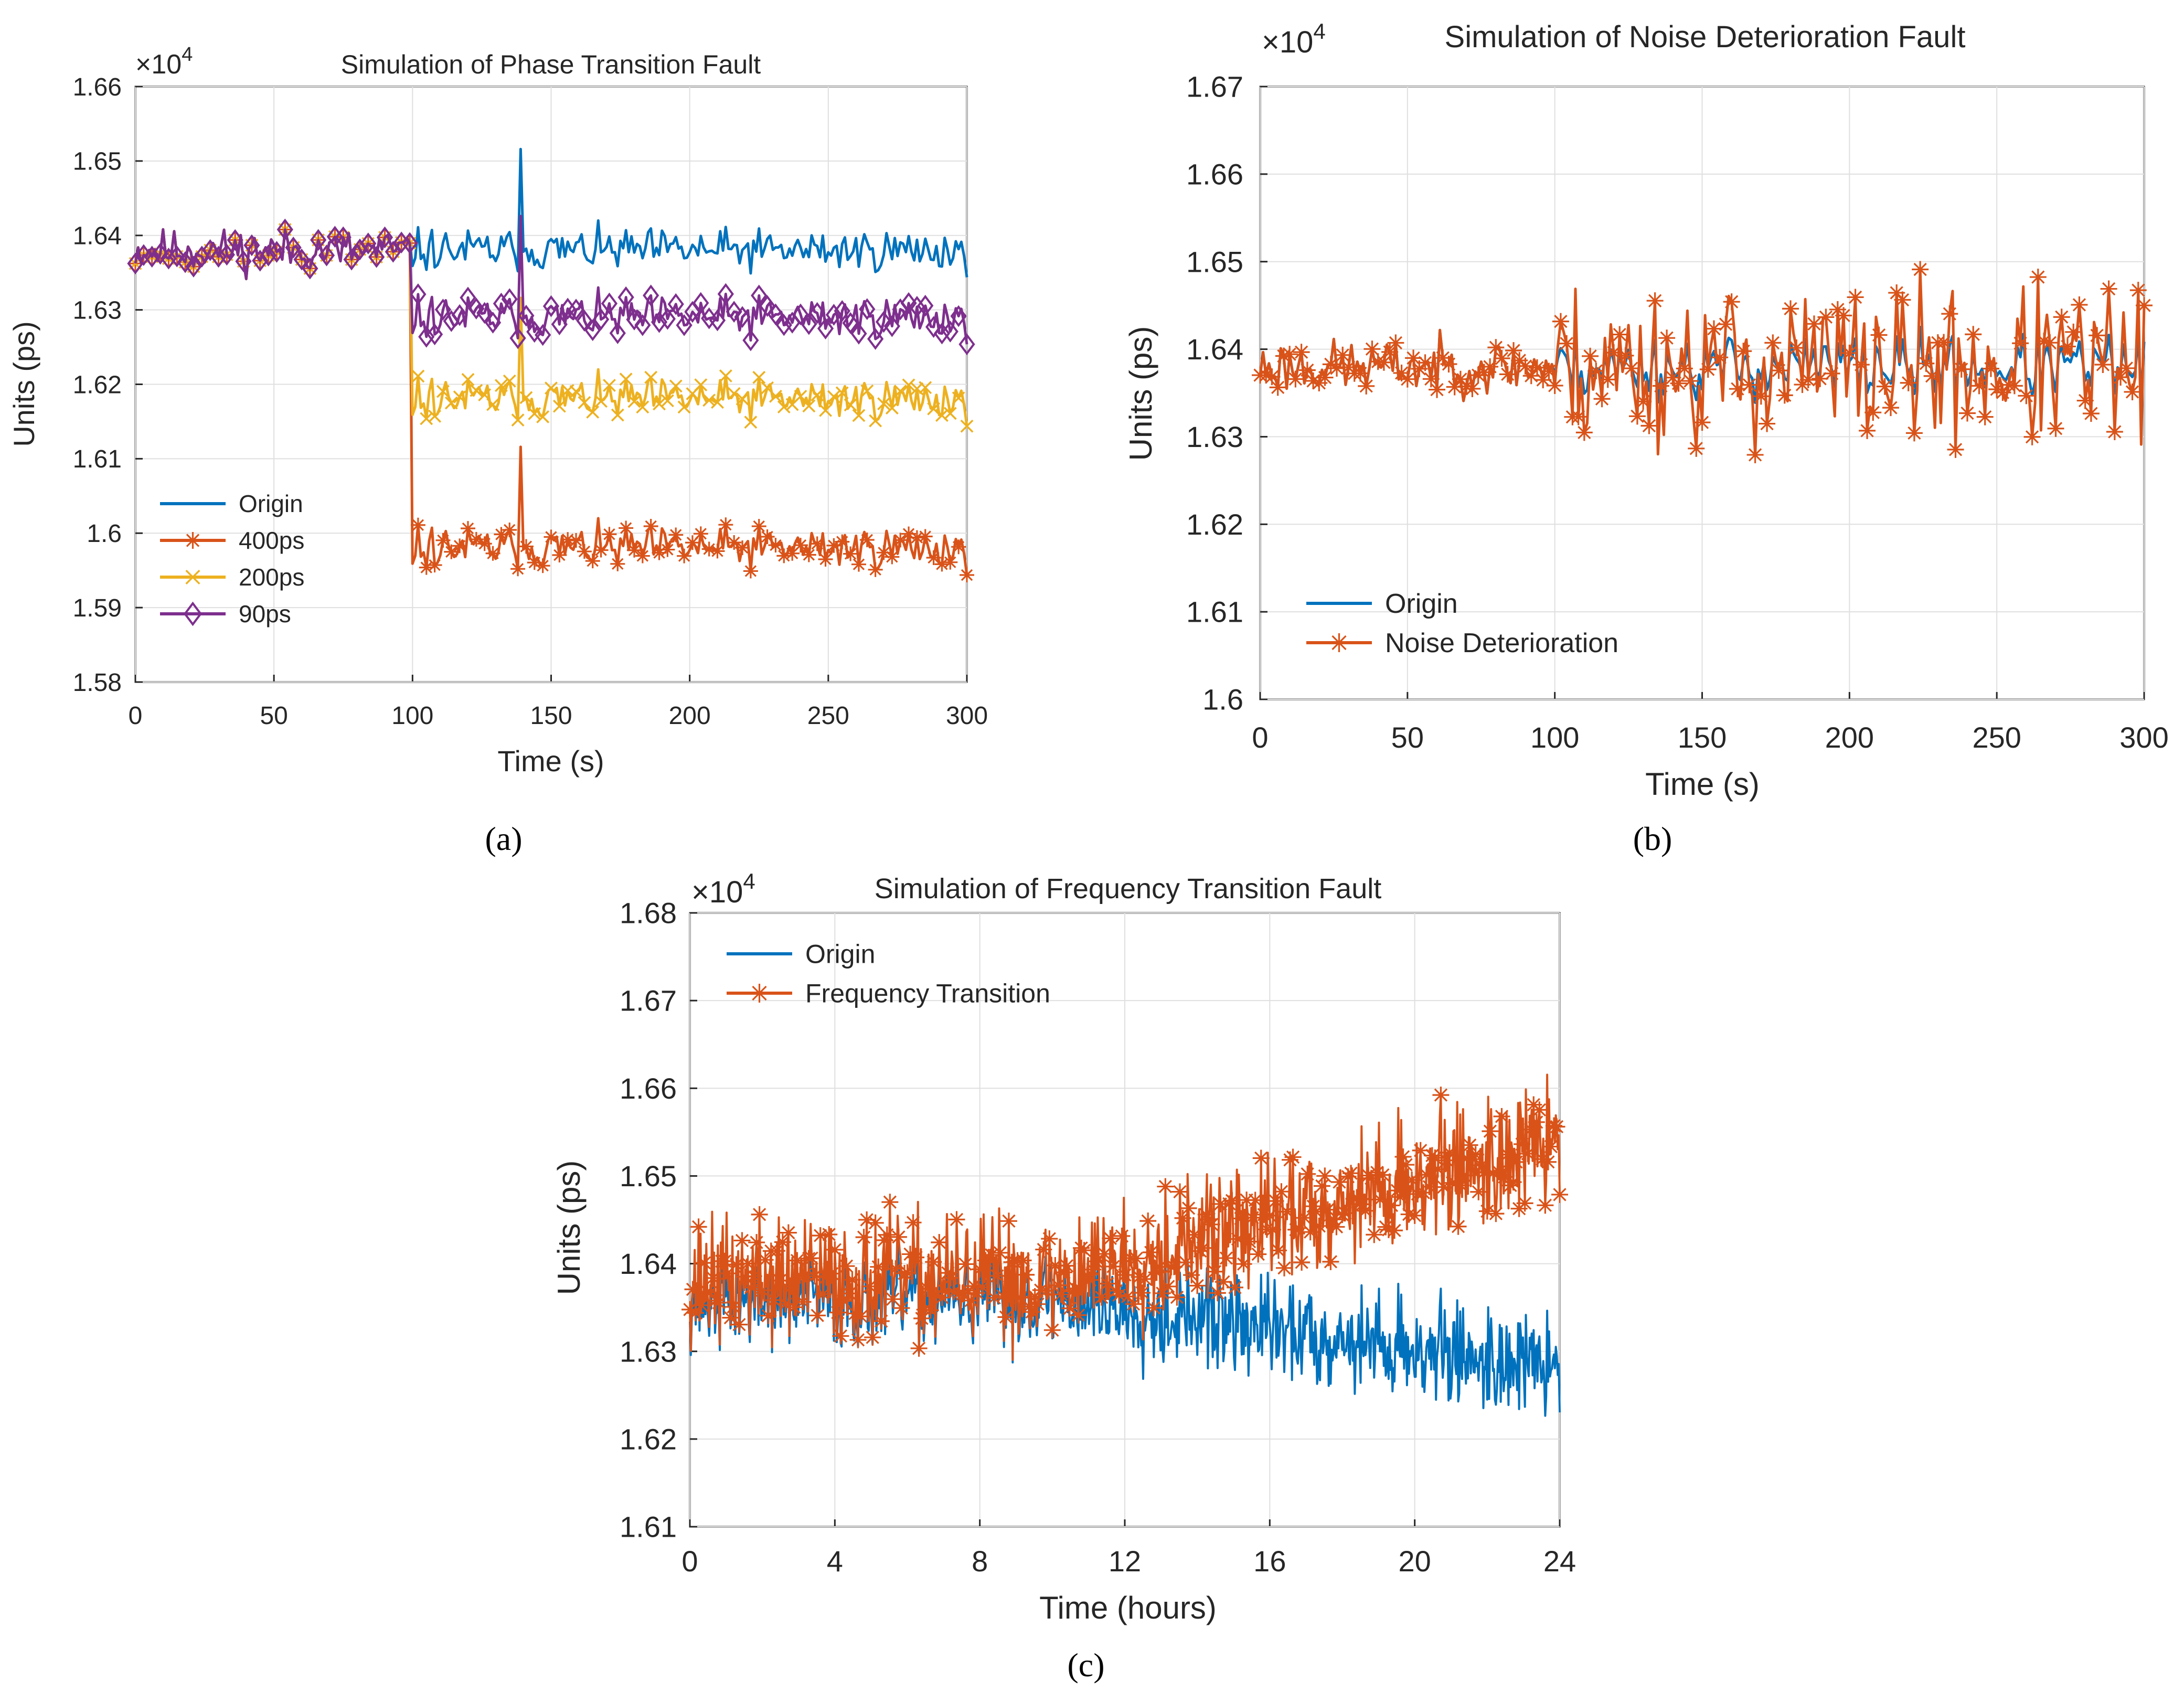 The height and width of the screenshot is (1692, 2184). Describe the element at coordinates (225, 613) in the screenshot. I see `legend-entry: 90ps` at that location.